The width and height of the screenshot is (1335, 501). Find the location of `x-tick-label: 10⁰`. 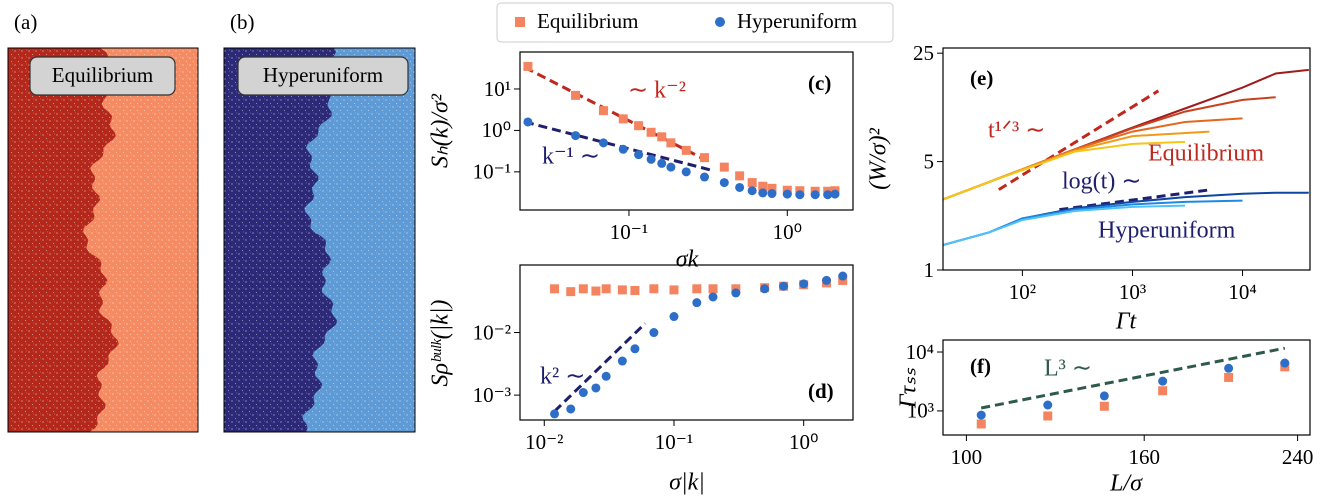

x-tick-label: 10⁰ is located at coordinates (803, 442).